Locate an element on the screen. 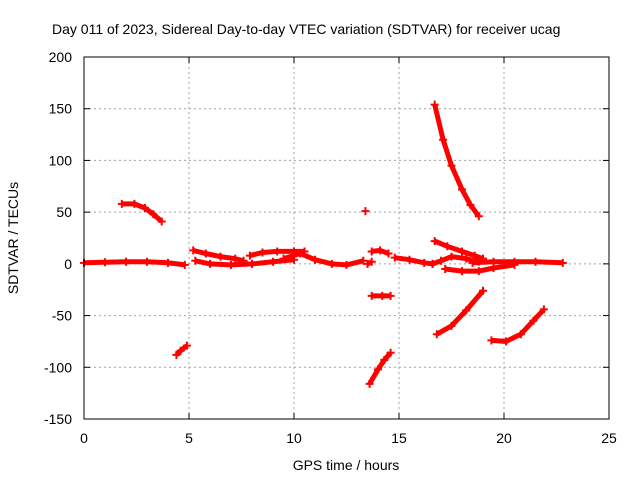 The height and width of the screenshot is (480, 640). x-tick-label: 15 is located at coordinates (399, 438).